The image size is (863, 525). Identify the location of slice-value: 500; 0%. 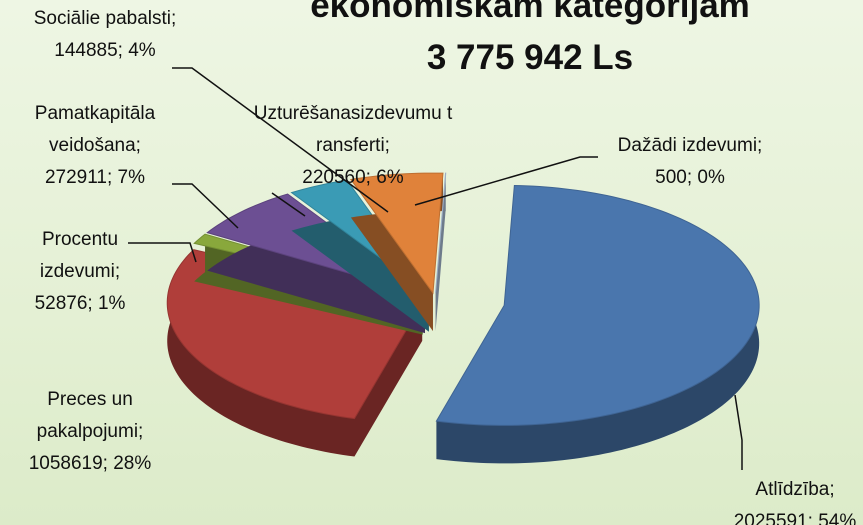
(690, 177).